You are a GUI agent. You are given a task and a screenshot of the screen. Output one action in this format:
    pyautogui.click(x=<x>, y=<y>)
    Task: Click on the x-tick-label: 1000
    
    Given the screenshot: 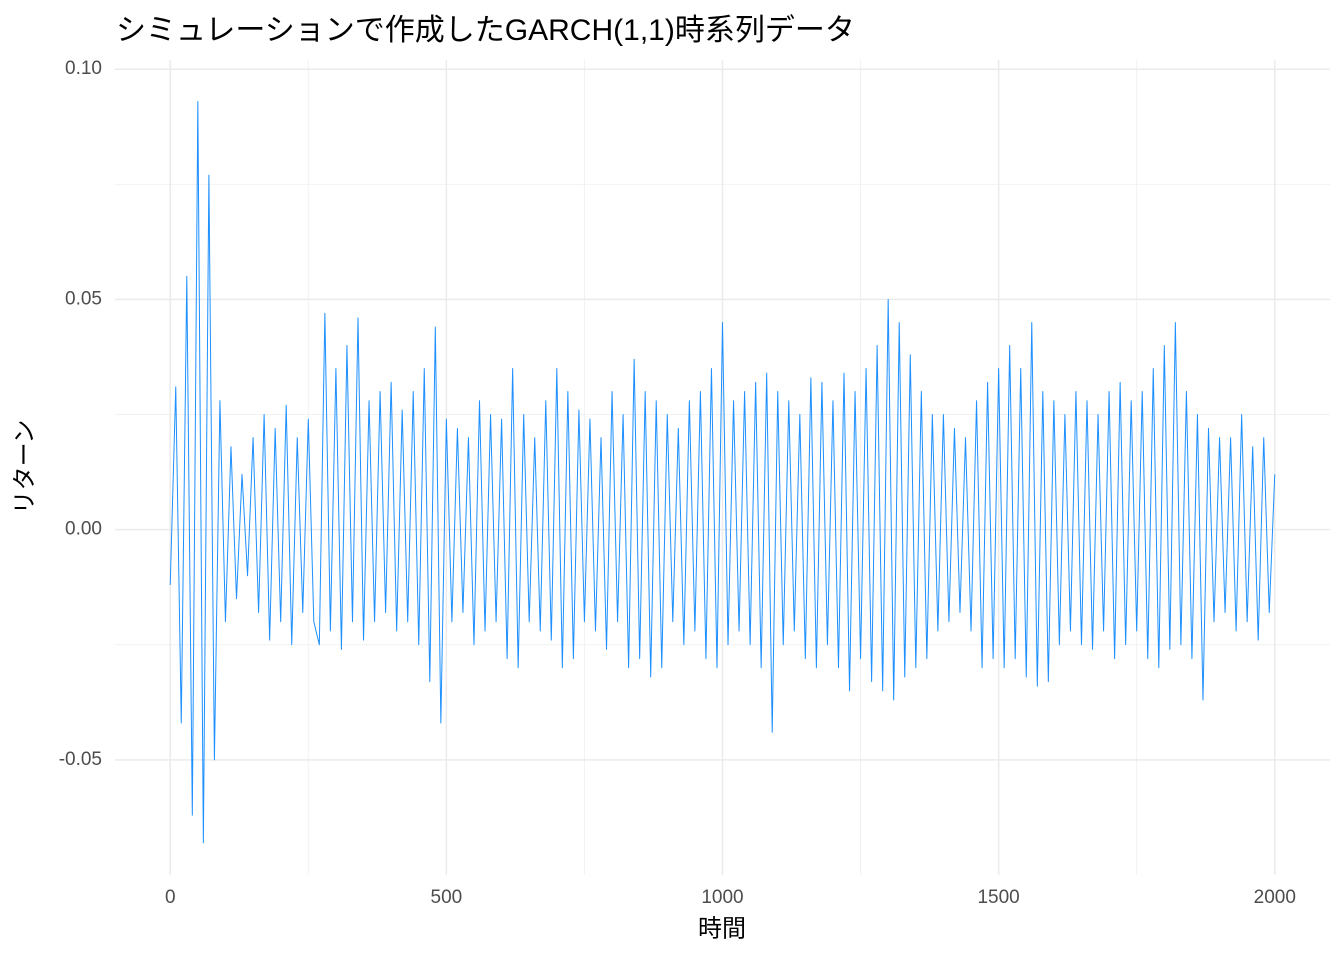 What is the action you would take?
    pyautogui.click(x=722, y=897)
    